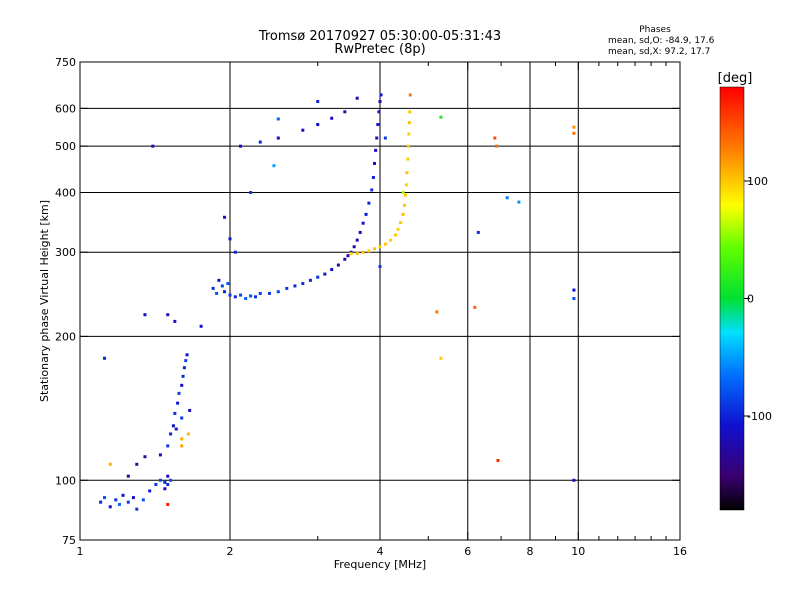  I want to click on y-tick-label: 500, so click(65, 146).